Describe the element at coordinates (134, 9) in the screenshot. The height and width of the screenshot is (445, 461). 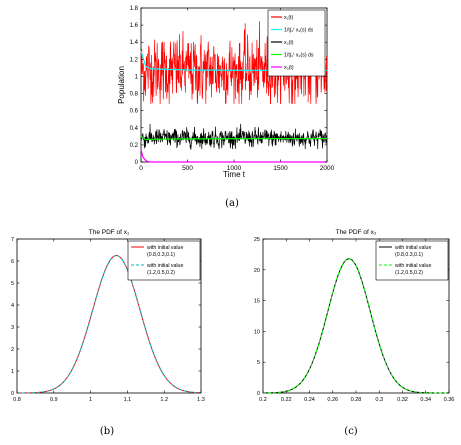
I see `y-tick-label: 1.8` at that location.